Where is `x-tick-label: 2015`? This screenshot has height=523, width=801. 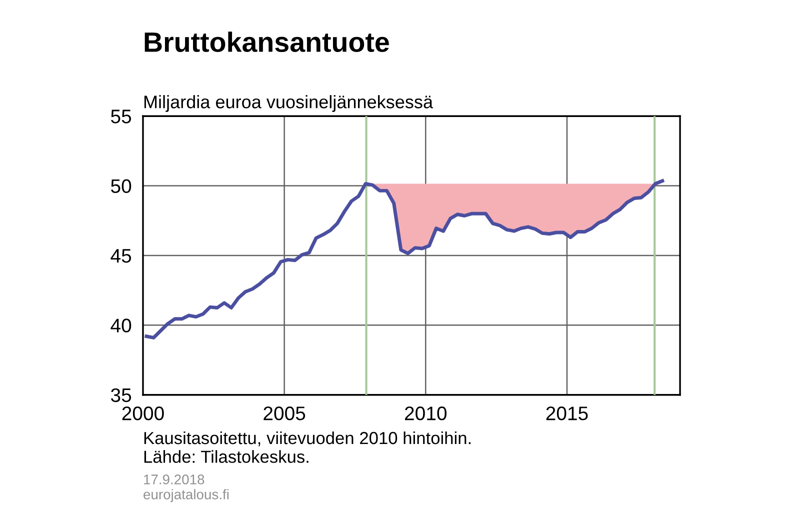 x-tick-label: 2015 is located at coordinates (567, 413).